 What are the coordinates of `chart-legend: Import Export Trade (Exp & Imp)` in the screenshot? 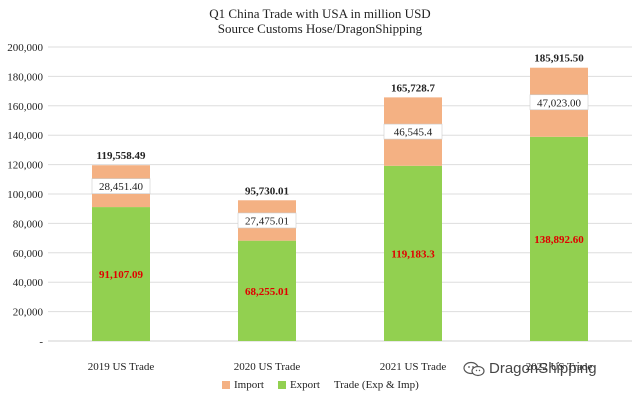 It's located at (320, 385).